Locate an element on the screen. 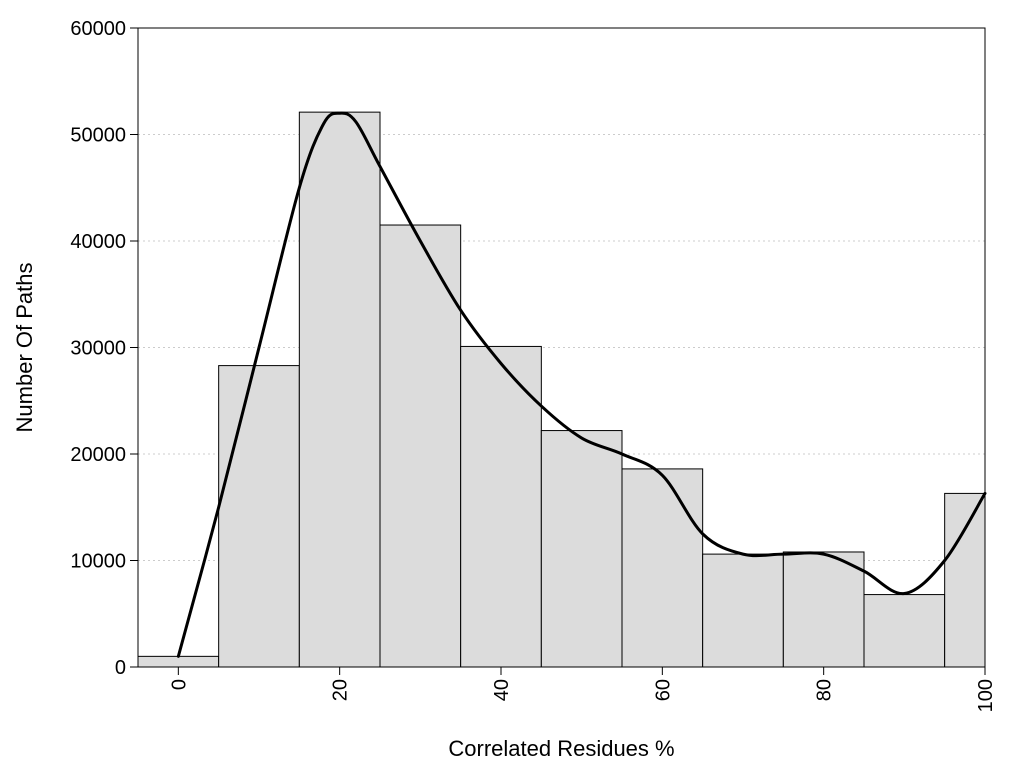 This screenshot has height=768, width=1024. y-tick-label: 10000 is located at coordinates (98, 562).